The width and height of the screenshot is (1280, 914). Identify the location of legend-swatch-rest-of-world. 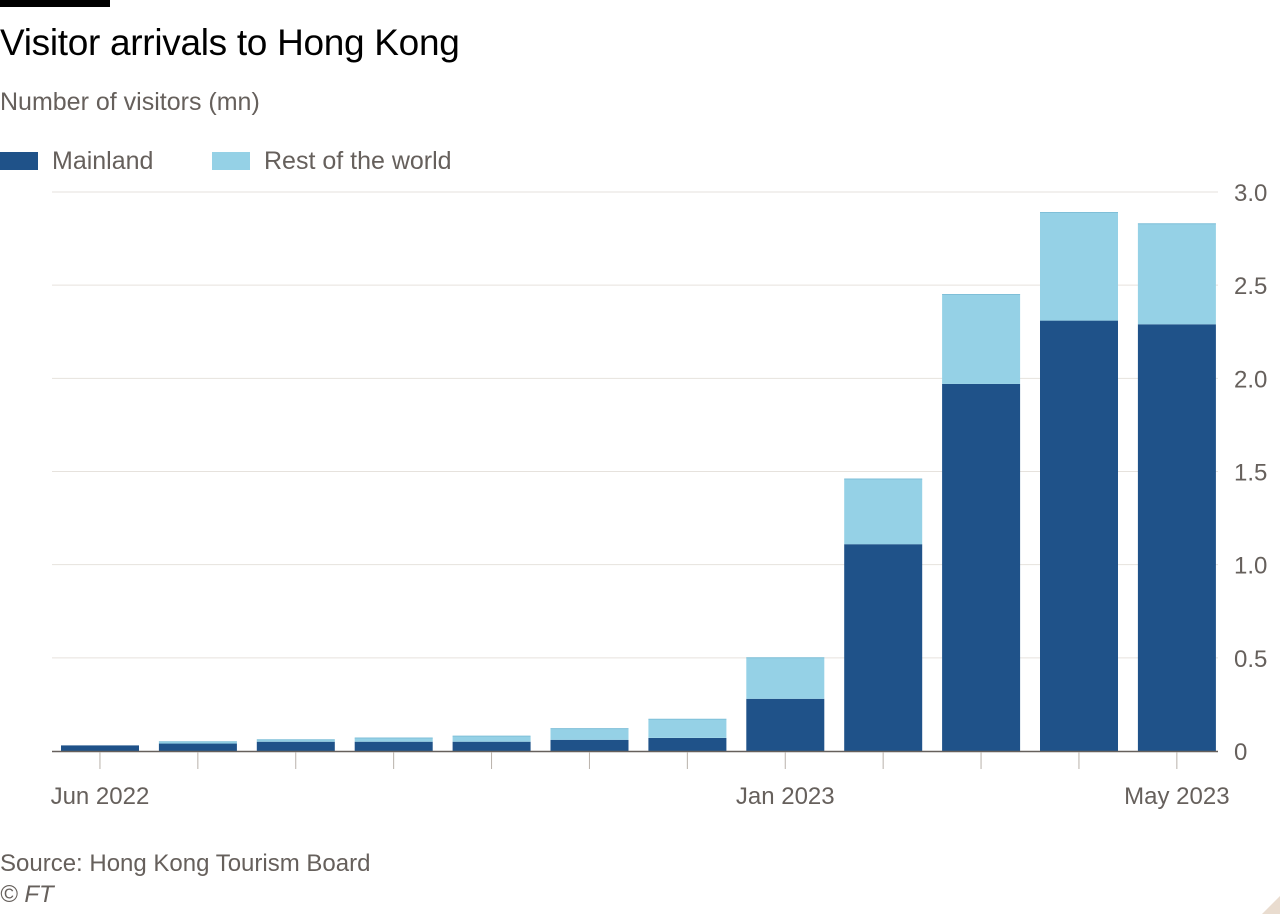
(231, 161).